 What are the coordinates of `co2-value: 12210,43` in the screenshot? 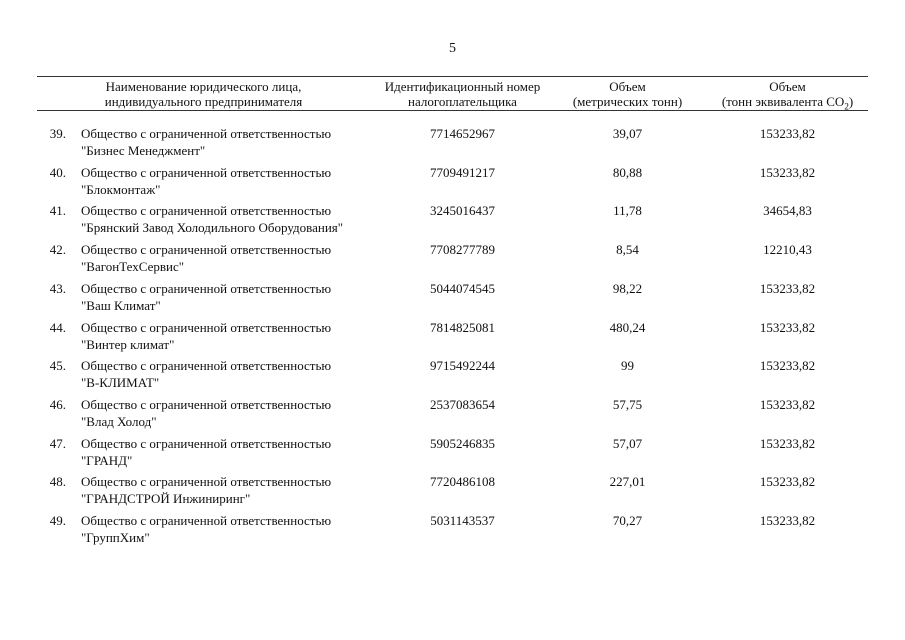 It's located at (787, 250).